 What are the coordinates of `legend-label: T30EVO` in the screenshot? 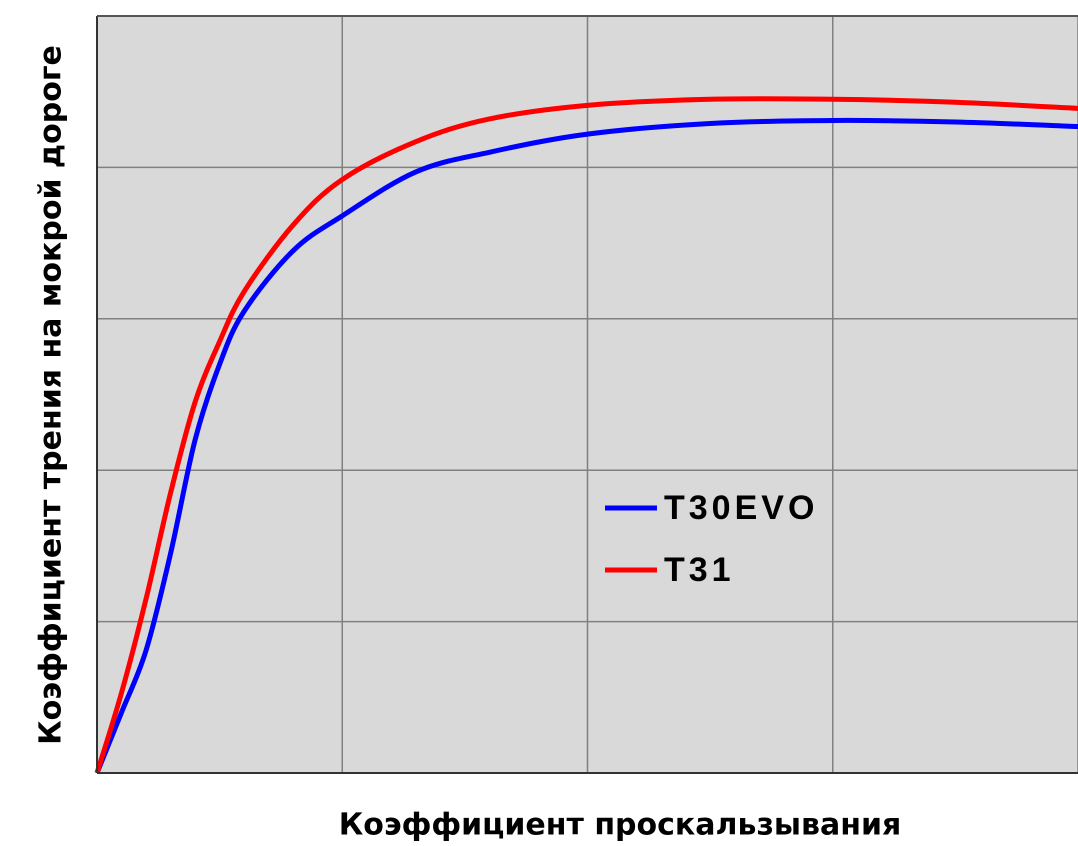 It's located at (741, 508).